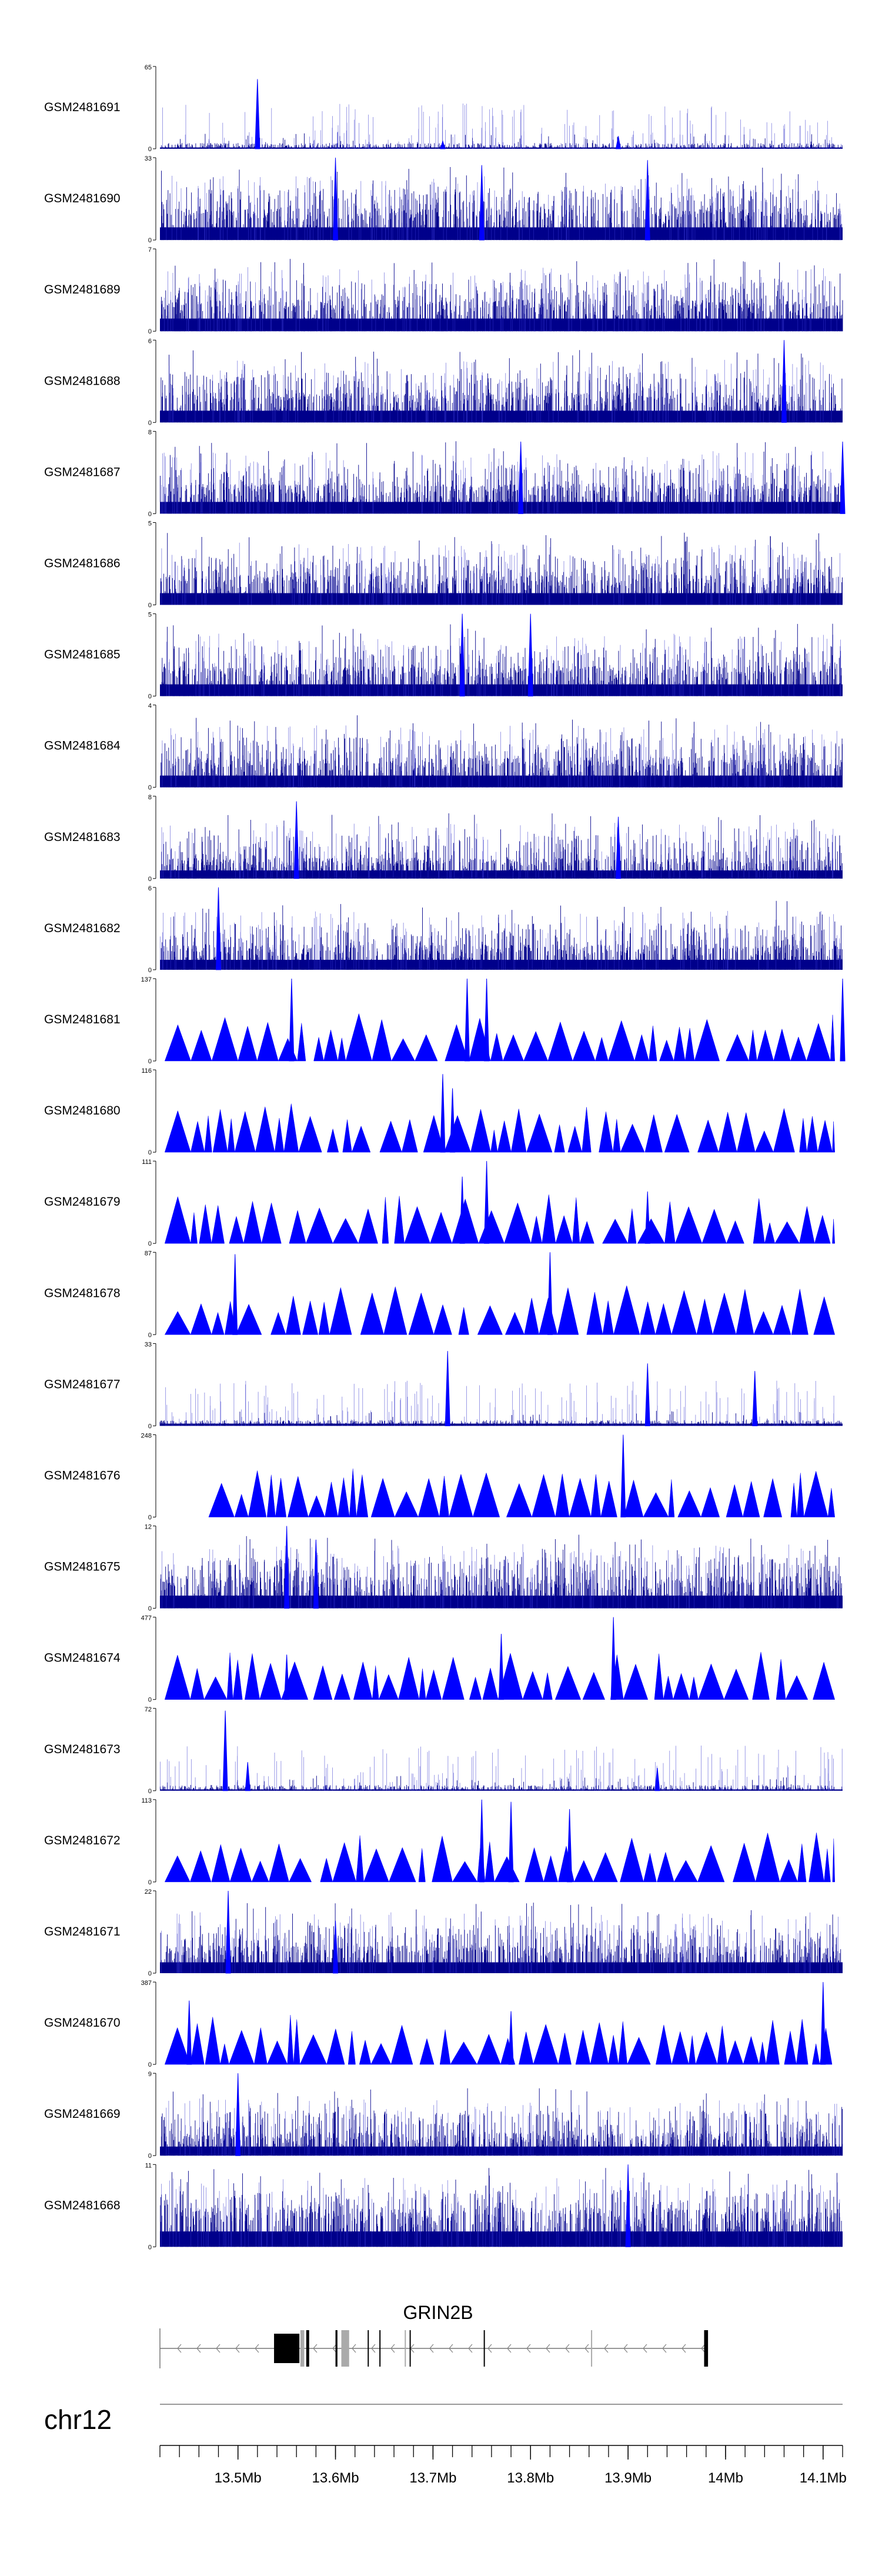  Describe the element at coordinates (78, 2419) in the screenshot. I see `chromosome-label: chr12` at that location.